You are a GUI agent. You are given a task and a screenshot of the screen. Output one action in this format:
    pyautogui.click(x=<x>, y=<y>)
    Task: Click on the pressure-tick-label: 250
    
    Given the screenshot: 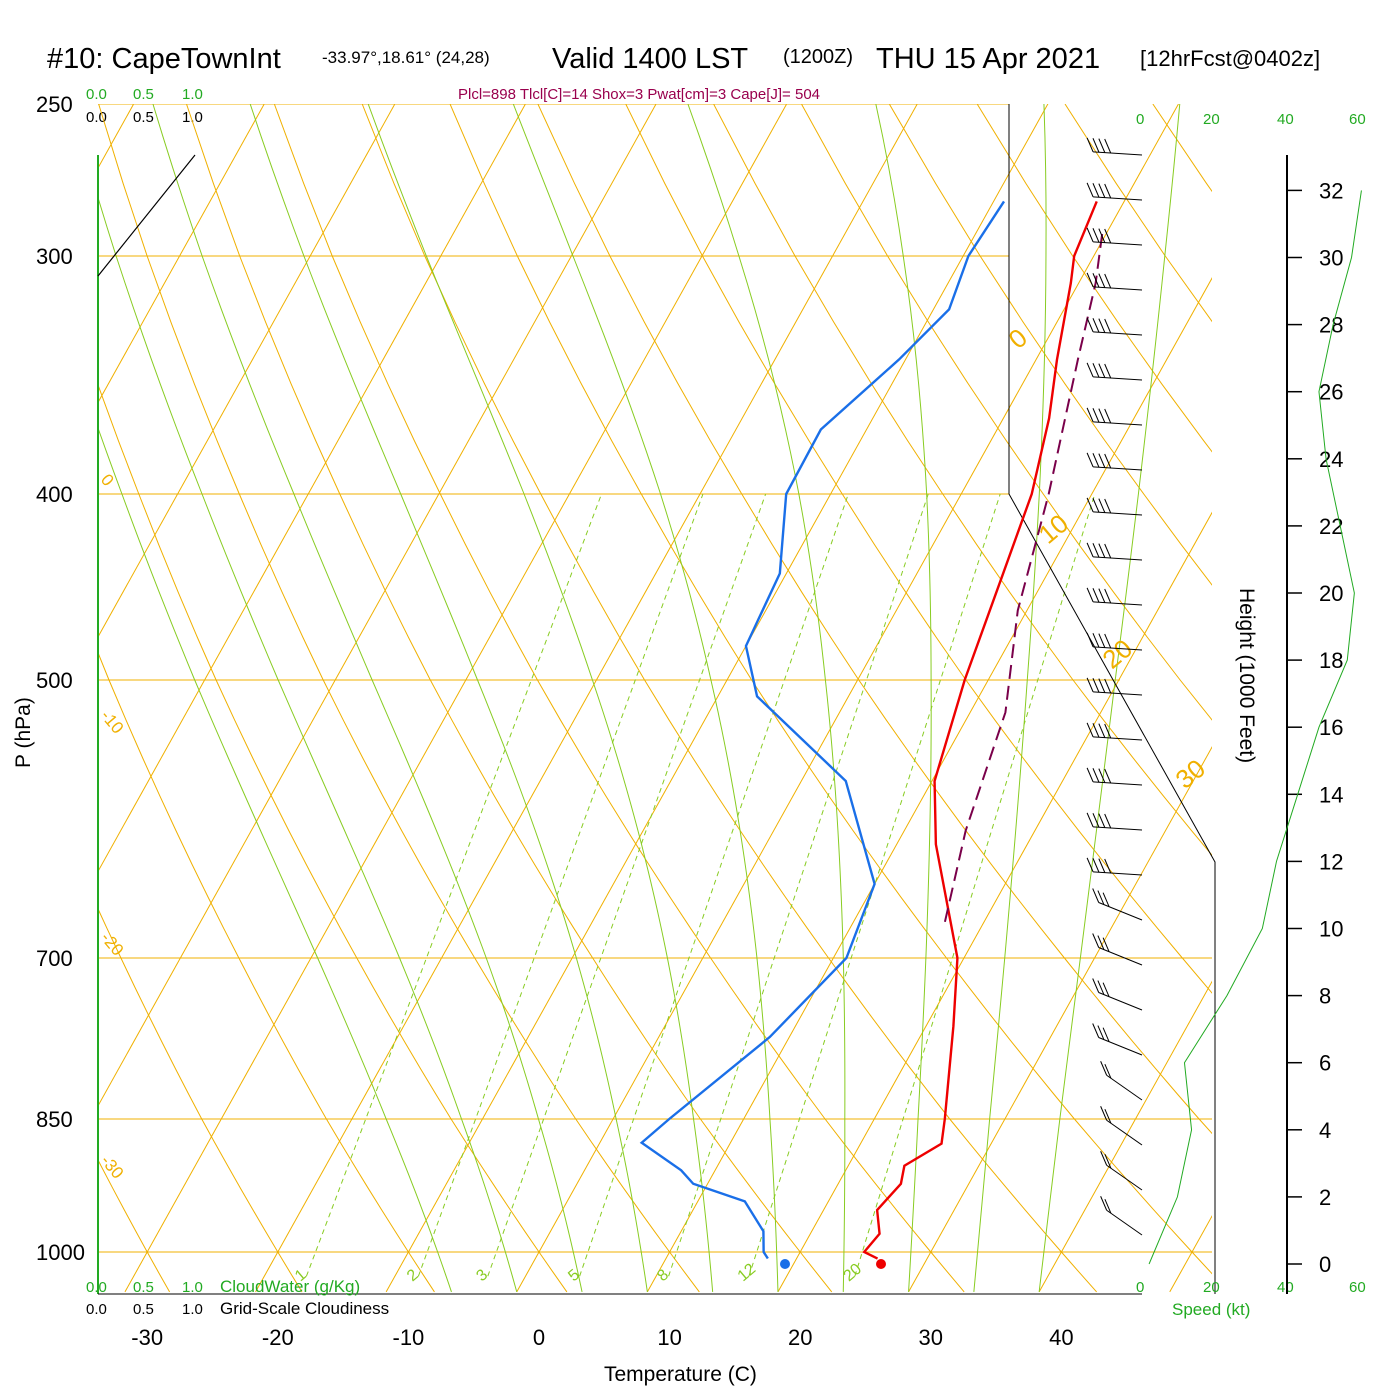 What is the action you would take?
    pyautogui.click(x=54, y=104)
    